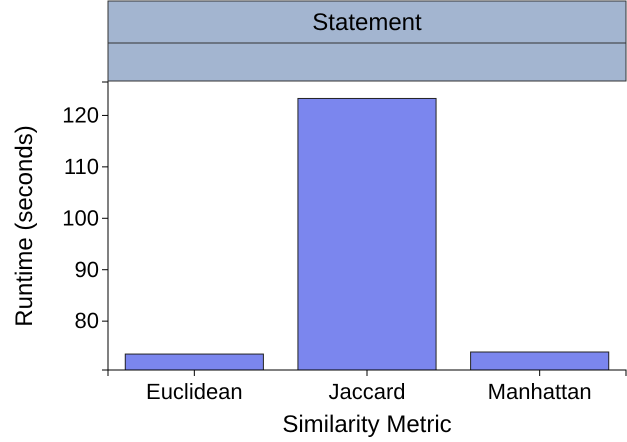 Image resolution: width=627 pixels, height=442 pixels. I want to click on chart-title: Statement, so click(367, 22).